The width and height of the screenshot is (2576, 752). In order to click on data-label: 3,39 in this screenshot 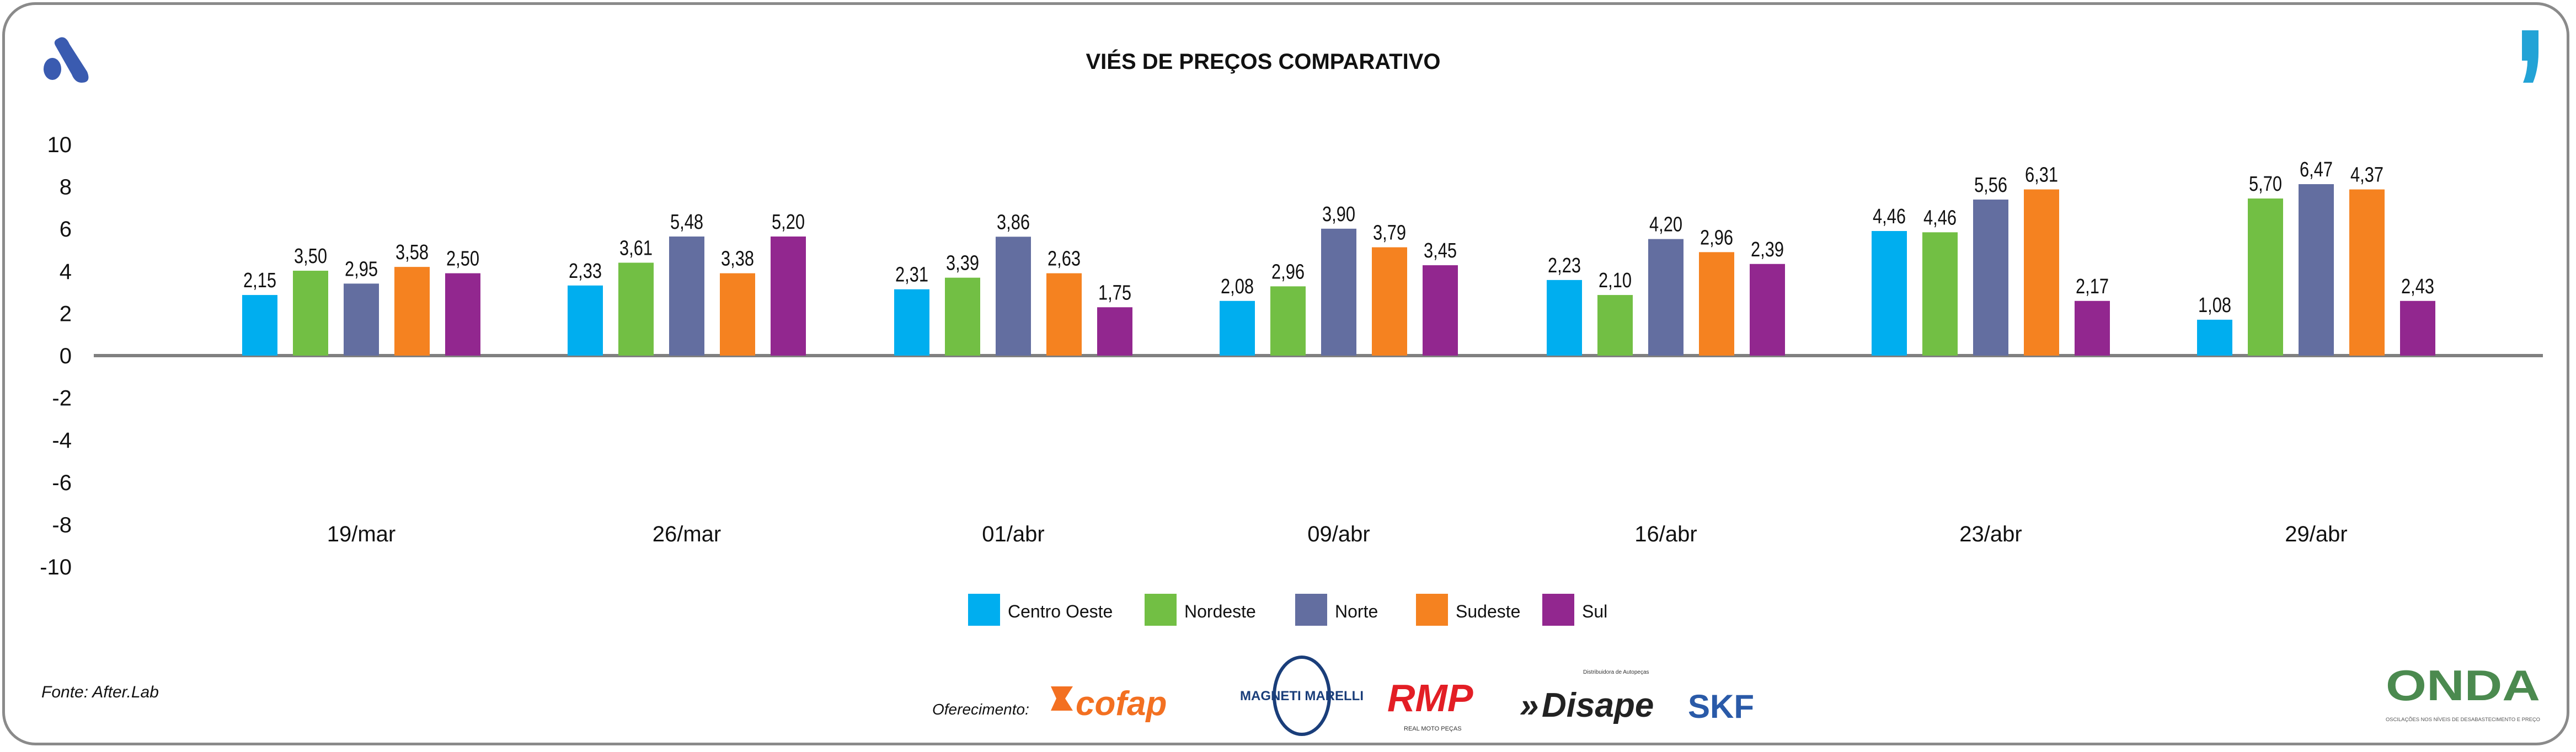, I will do `click(962, 263)`.